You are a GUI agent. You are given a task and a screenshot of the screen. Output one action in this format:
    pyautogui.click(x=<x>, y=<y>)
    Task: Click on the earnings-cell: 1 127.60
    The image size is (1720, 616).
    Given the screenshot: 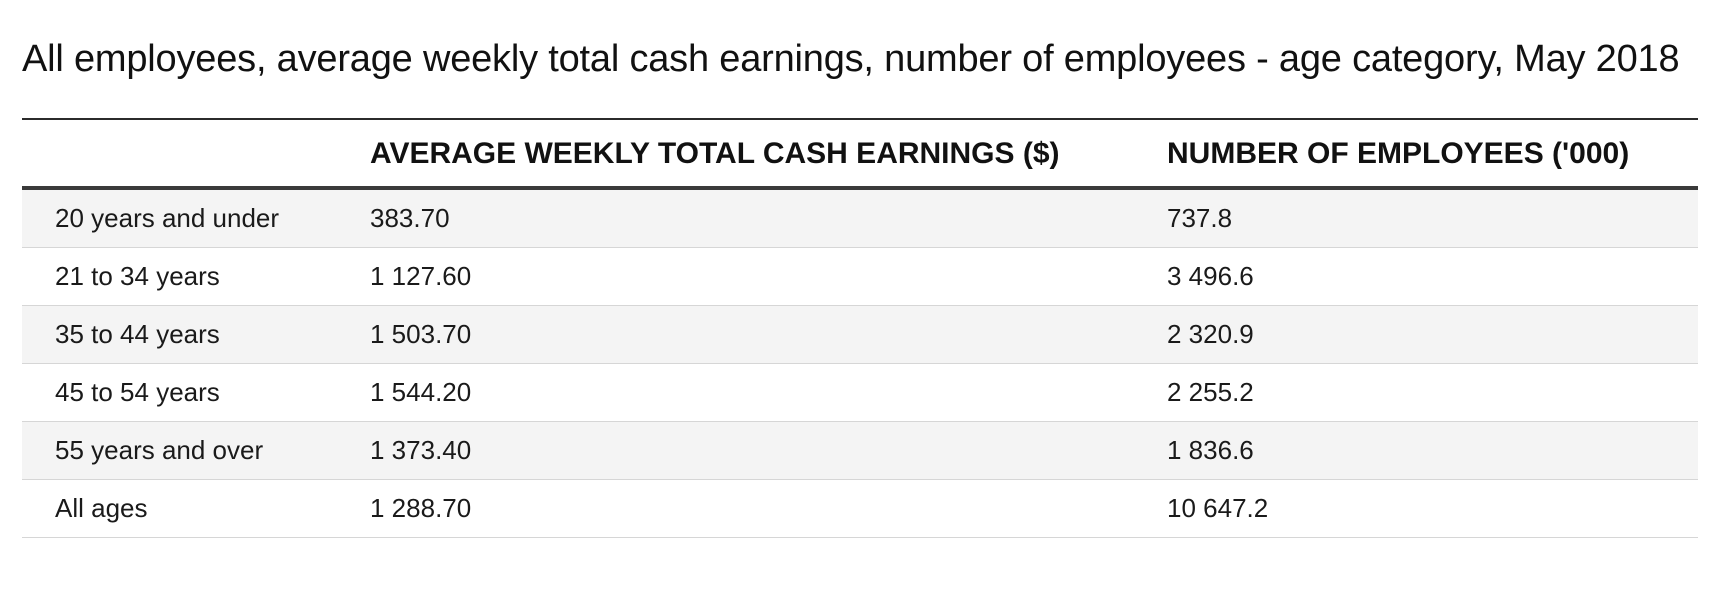 What is the action you would take?
    pyautogui.click(x=768, y=276)
    